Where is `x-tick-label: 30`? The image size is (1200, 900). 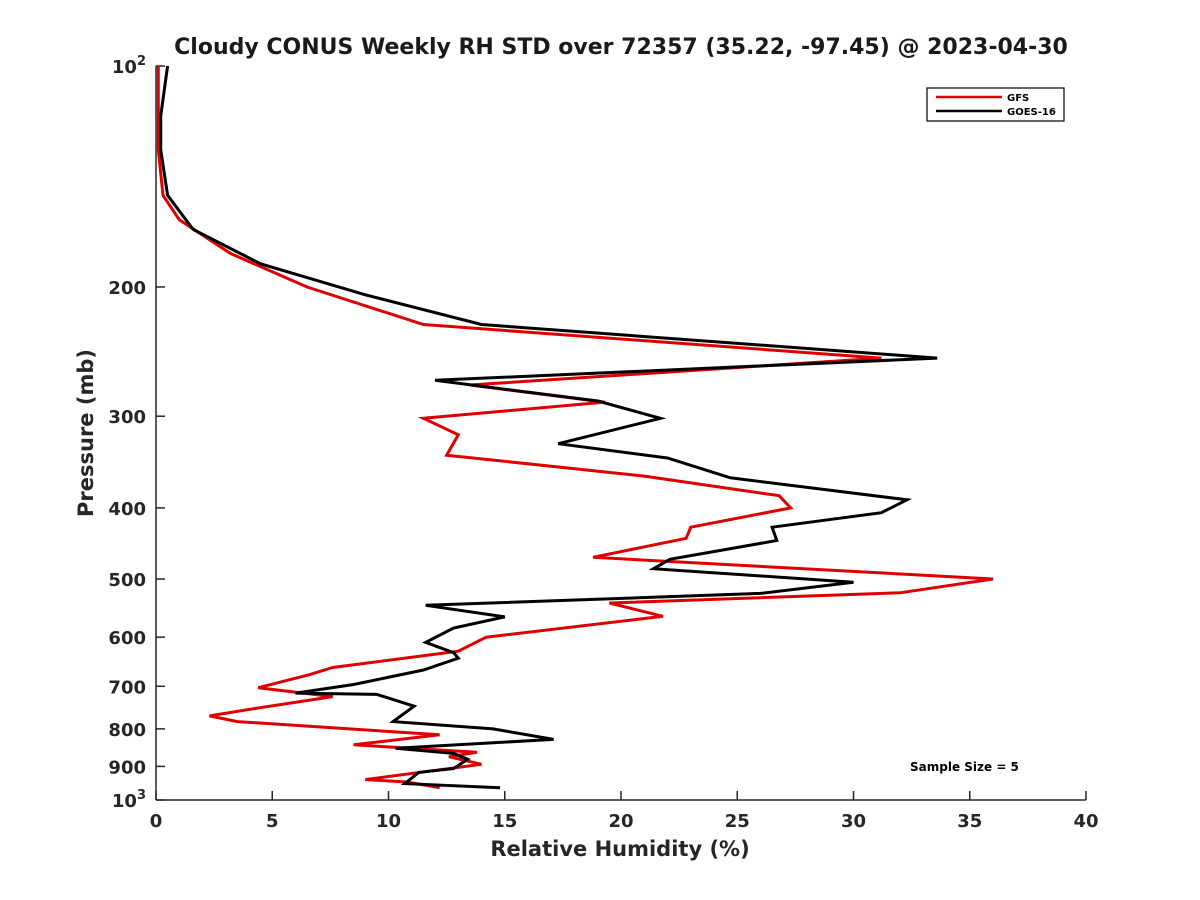 x-tick-label: 30 is located at coordinates (853, 821).